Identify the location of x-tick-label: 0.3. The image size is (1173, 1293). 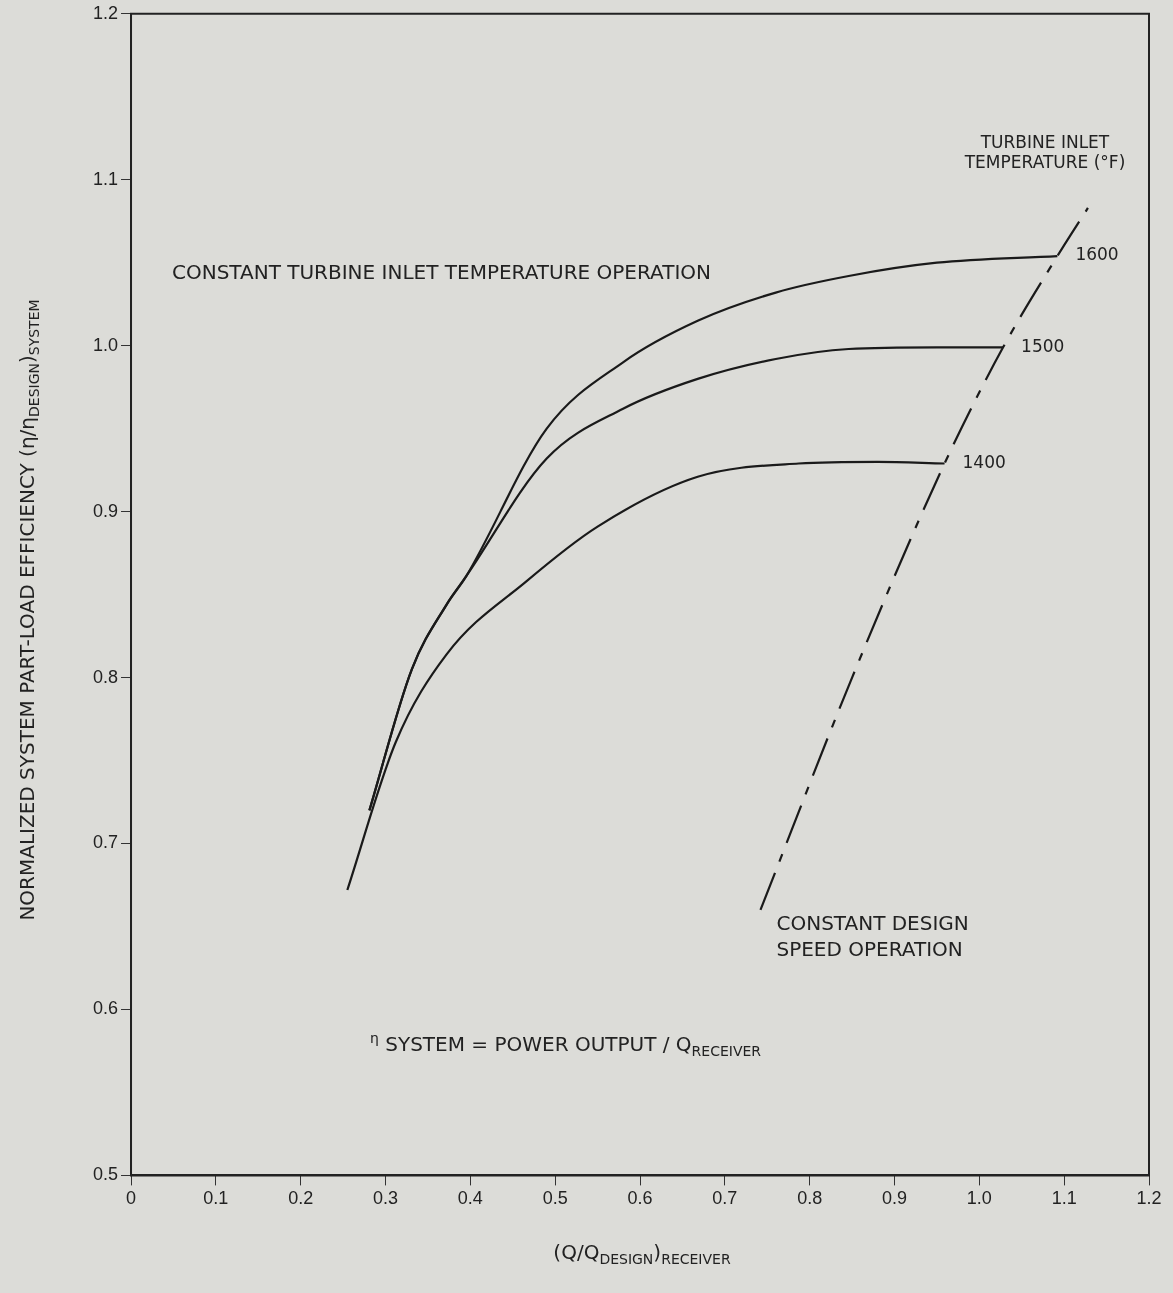
(386, 1198).